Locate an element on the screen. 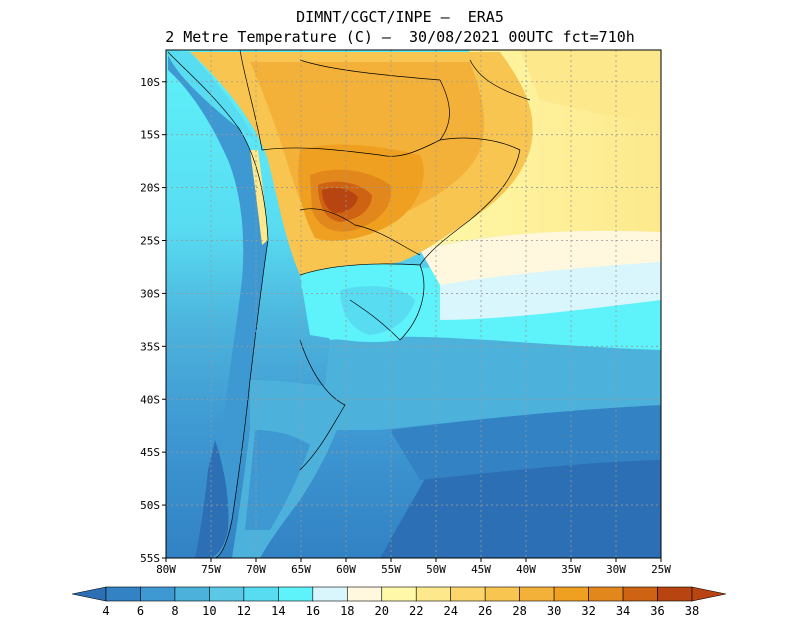 Image resolution: width=800 pixels, height=618 pixels. longitude-tick-label: 70W is located at coordinates (256, 569).